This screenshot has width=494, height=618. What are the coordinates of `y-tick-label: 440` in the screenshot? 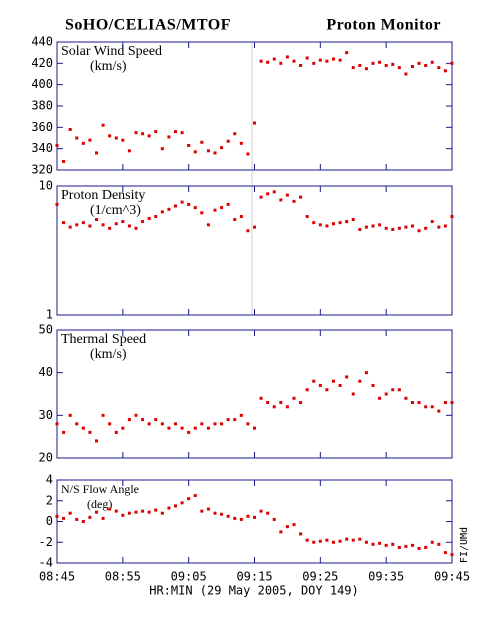 It's located at (42, 42).